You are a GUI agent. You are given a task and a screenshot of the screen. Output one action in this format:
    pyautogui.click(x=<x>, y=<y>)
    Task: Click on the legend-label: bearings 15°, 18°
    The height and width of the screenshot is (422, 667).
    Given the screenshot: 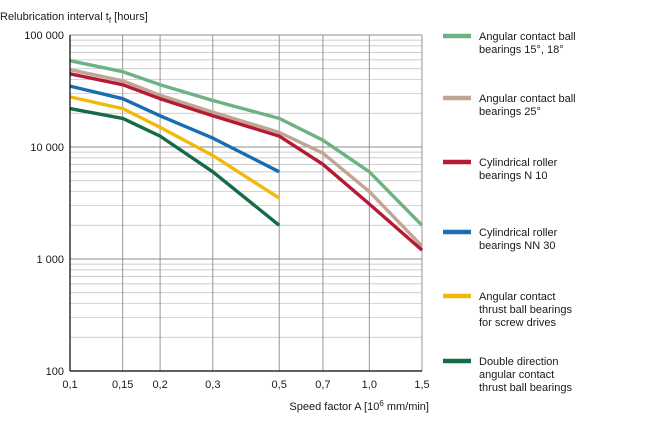 What is the action you would take?
    pyautogui.click(x=521, y=50)
    